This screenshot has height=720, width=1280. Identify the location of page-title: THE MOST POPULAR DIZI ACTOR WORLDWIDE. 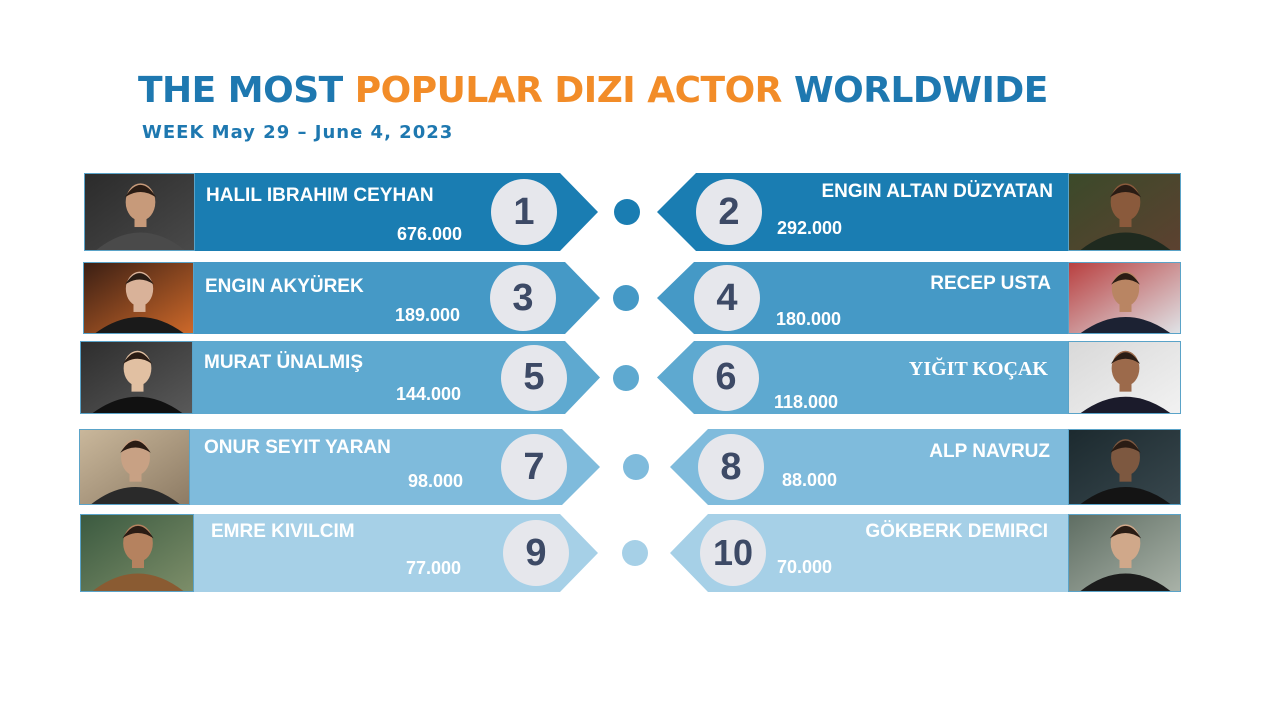
(593, 90).